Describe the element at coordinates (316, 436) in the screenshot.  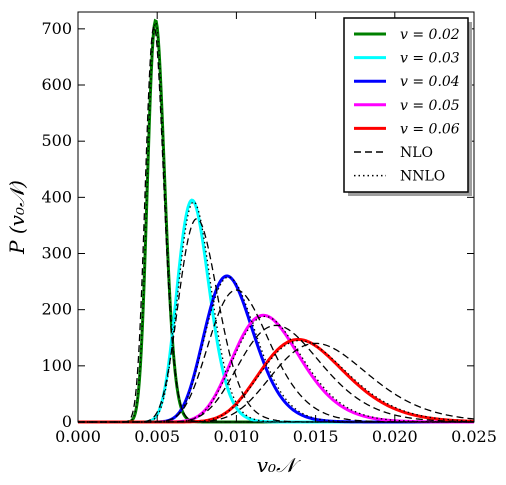
I see `x-tick-label: 0.015` at that location.